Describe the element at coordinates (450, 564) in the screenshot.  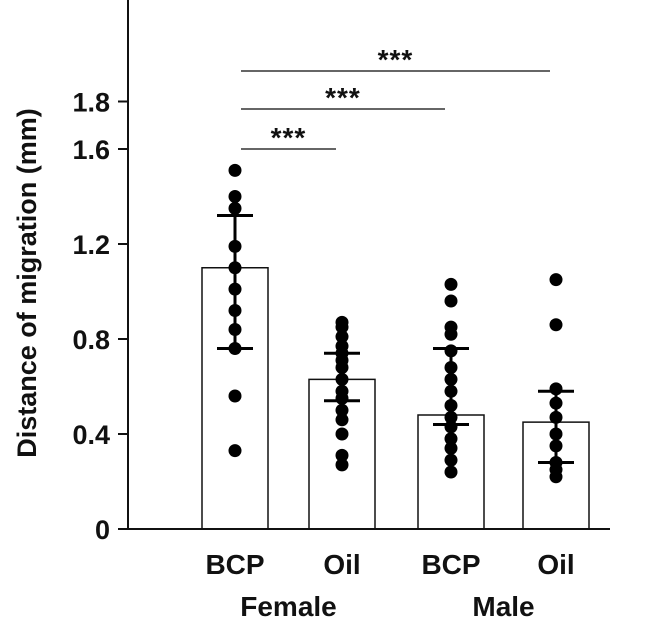
I see `category-label-2: BCP` at that location.